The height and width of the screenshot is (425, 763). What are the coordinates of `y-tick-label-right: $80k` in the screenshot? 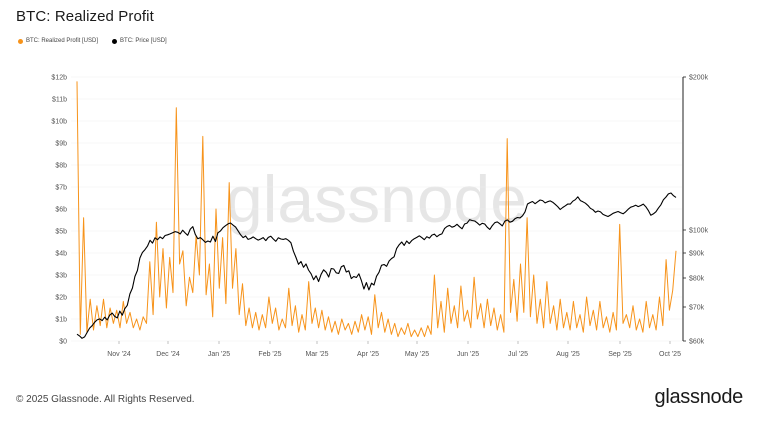 It's located at (697, 279).